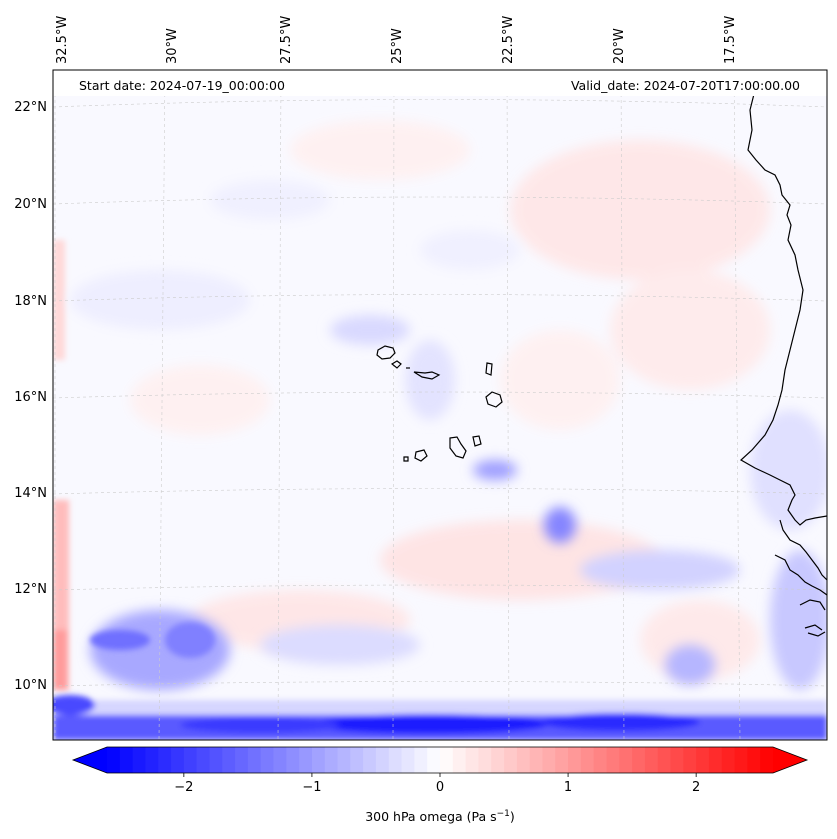 This screenshot has width=837, height=839. Describe the element at coordinates (62, 40) in the screenshot. I see `lon-label-32-5w: 32.5°W` at that location.